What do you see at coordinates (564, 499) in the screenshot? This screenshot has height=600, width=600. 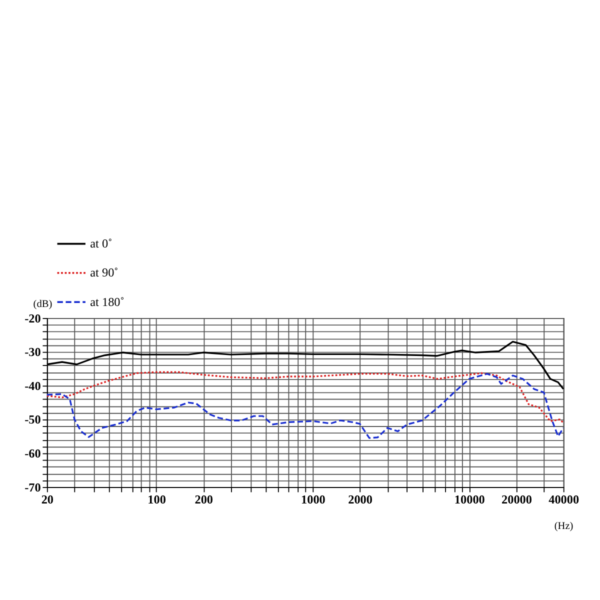 I see `x-tick-label: 40000` at bounding box center [564, 499].